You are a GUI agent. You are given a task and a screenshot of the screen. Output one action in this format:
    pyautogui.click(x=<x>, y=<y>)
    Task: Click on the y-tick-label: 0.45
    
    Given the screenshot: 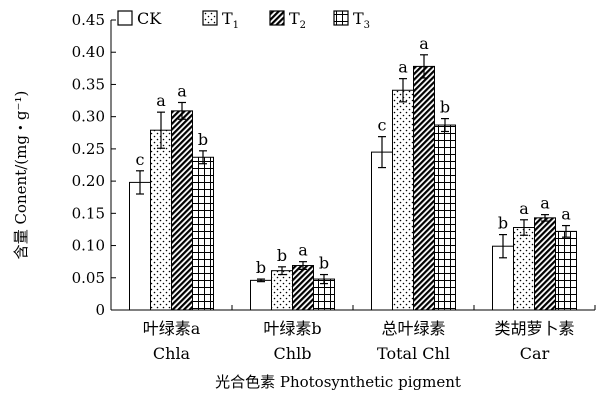 What is the action you would take?
    pyautogui.click(x=88, y=20)
    